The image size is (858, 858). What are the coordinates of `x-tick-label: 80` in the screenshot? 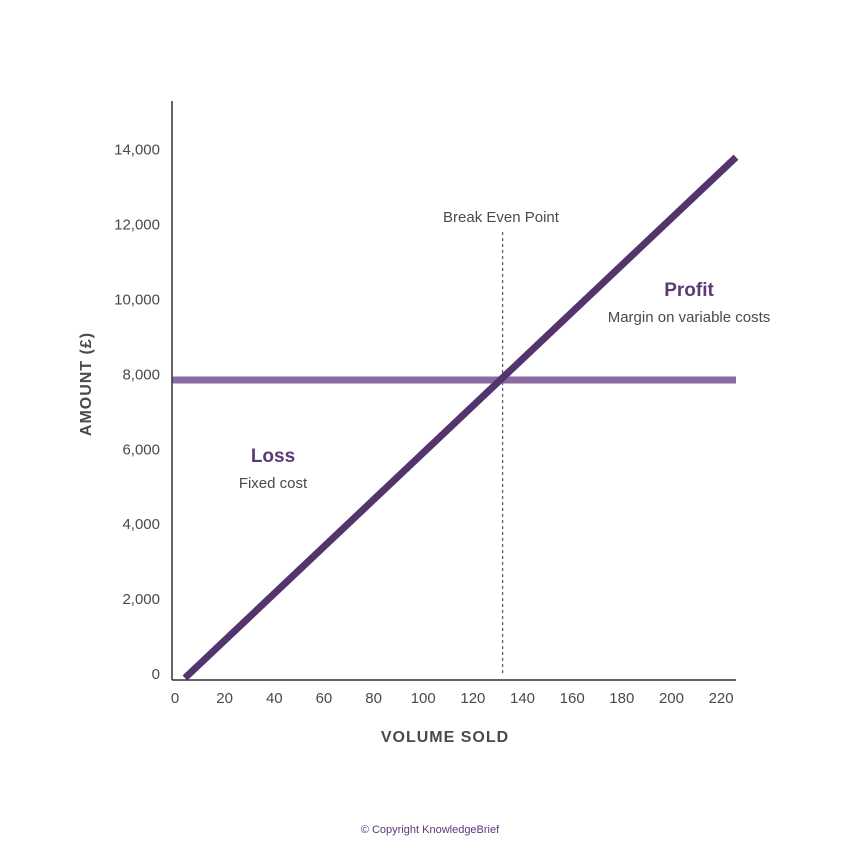 It's located at (373, 698).